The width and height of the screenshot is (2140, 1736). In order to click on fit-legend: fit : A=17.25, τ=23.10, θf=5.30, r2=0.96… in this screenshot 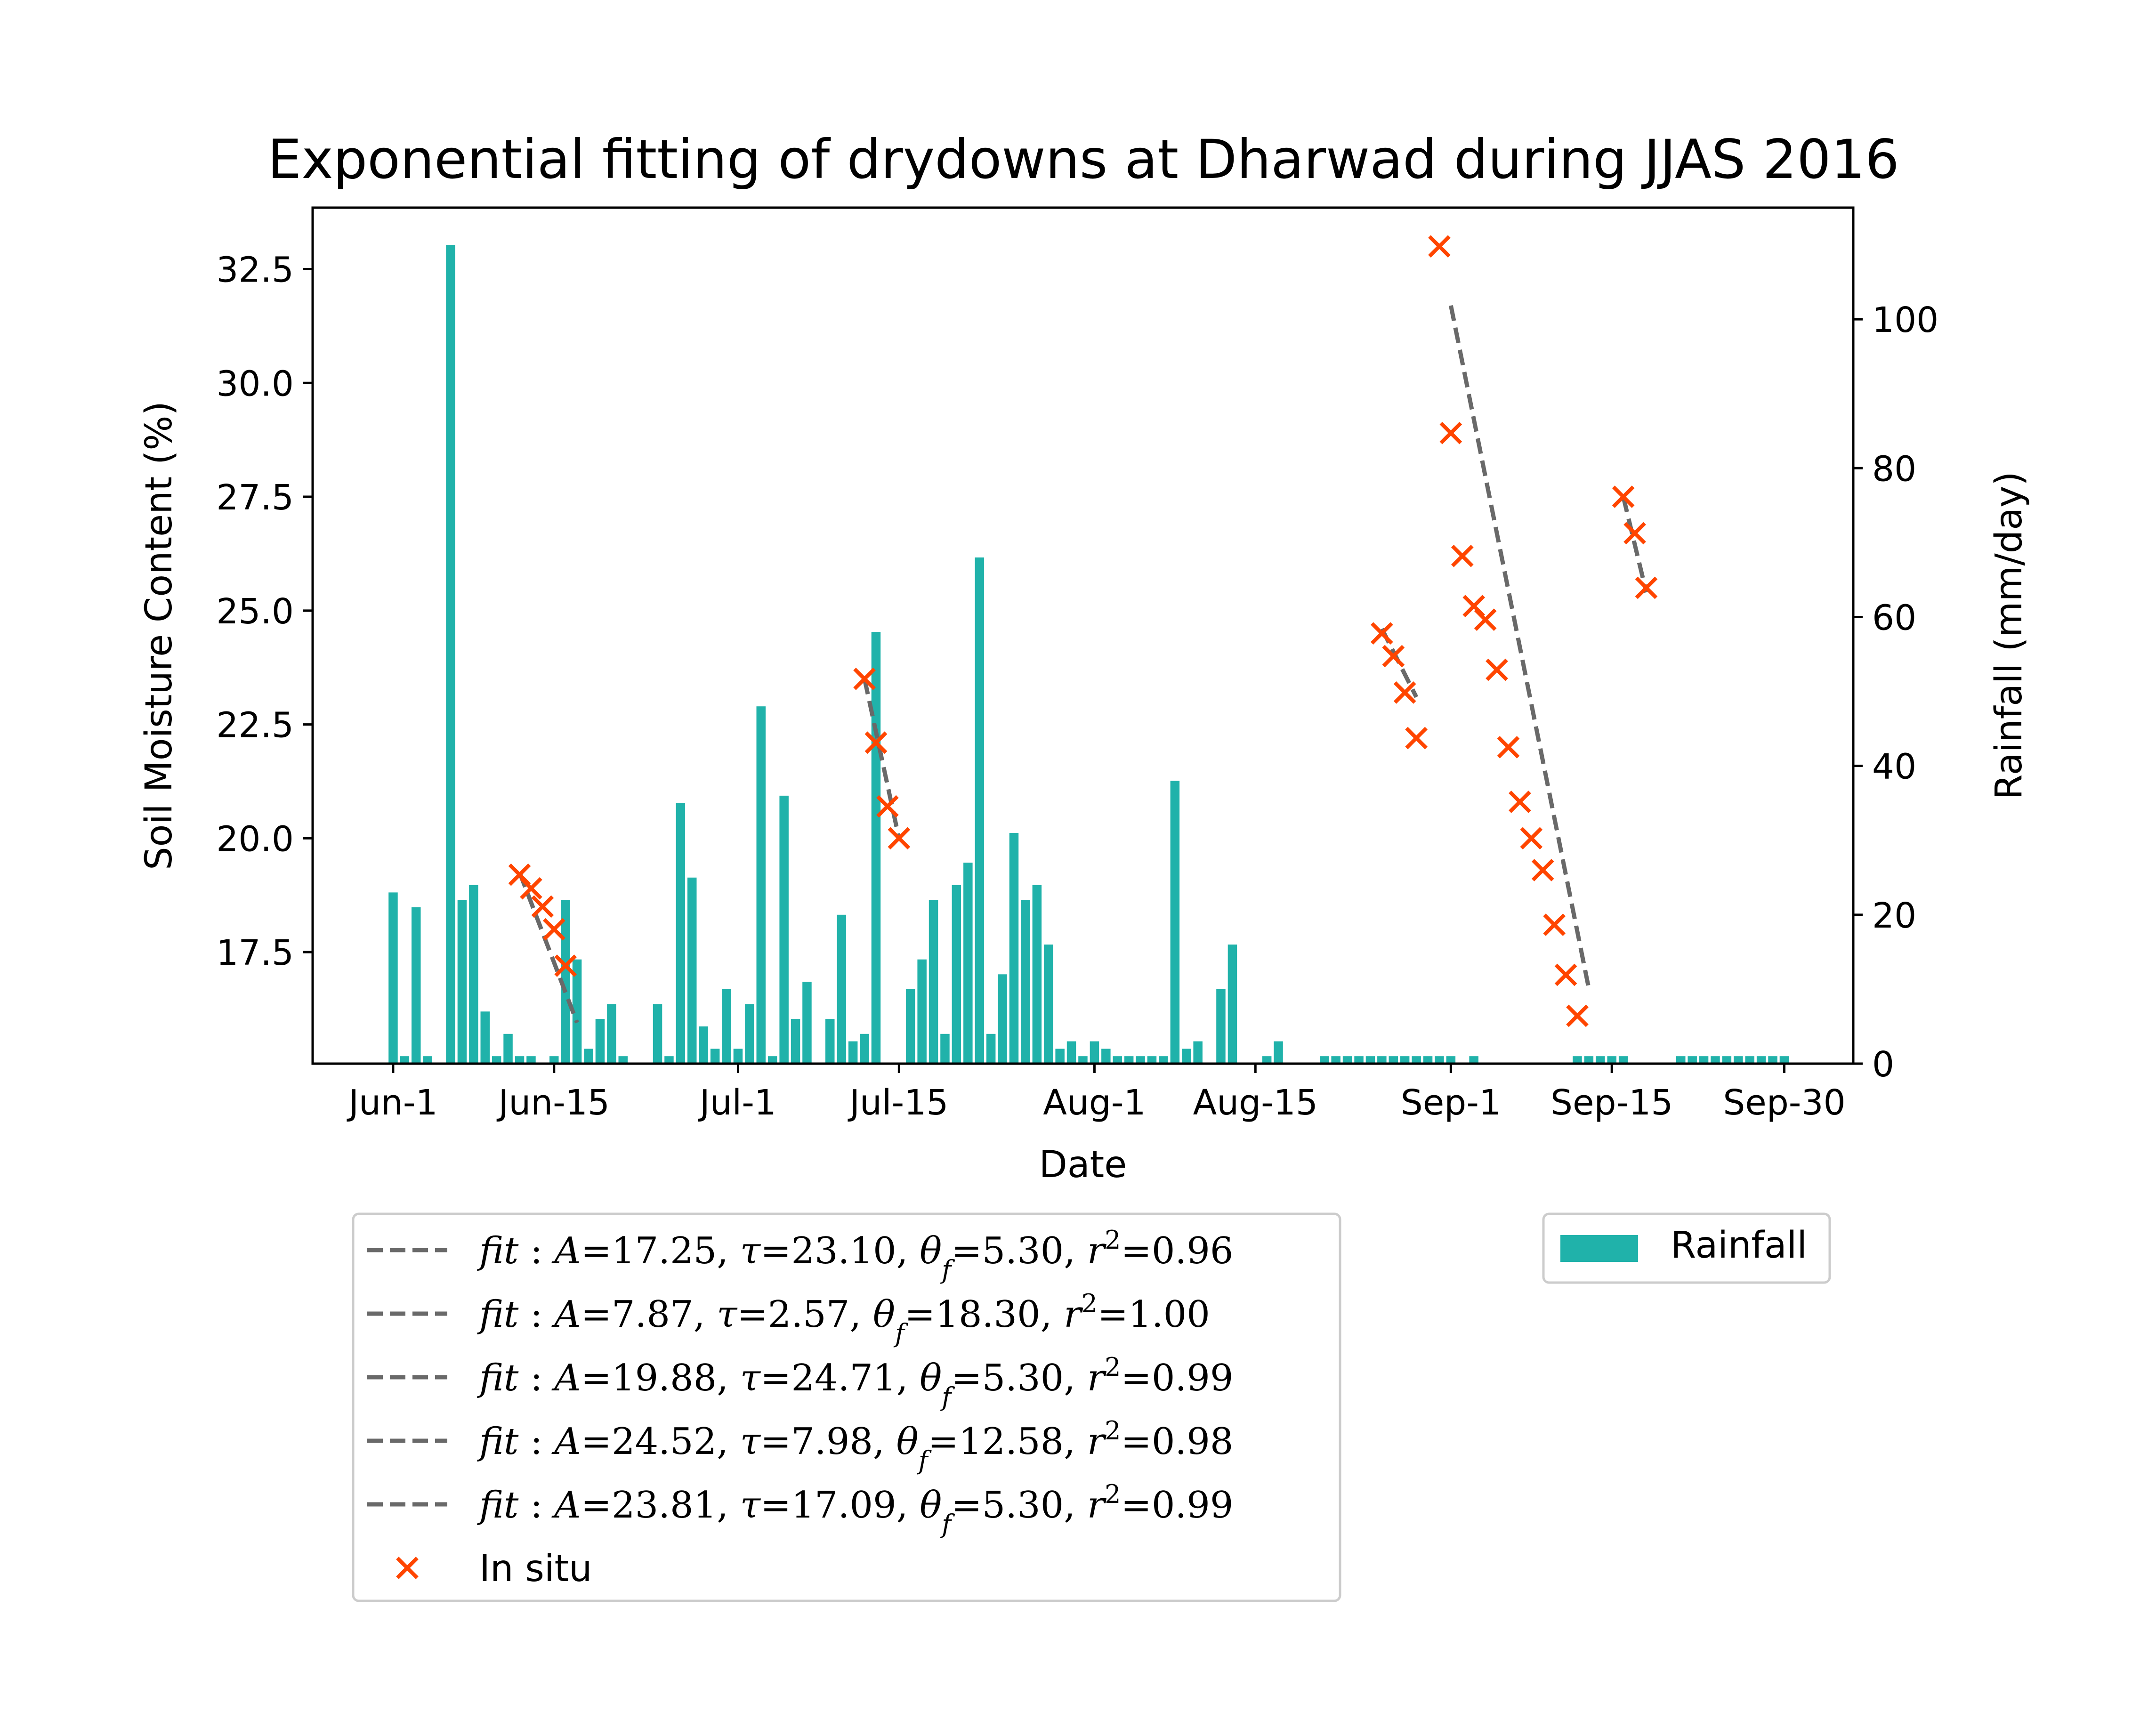, I will do `click(847, 1407)`.